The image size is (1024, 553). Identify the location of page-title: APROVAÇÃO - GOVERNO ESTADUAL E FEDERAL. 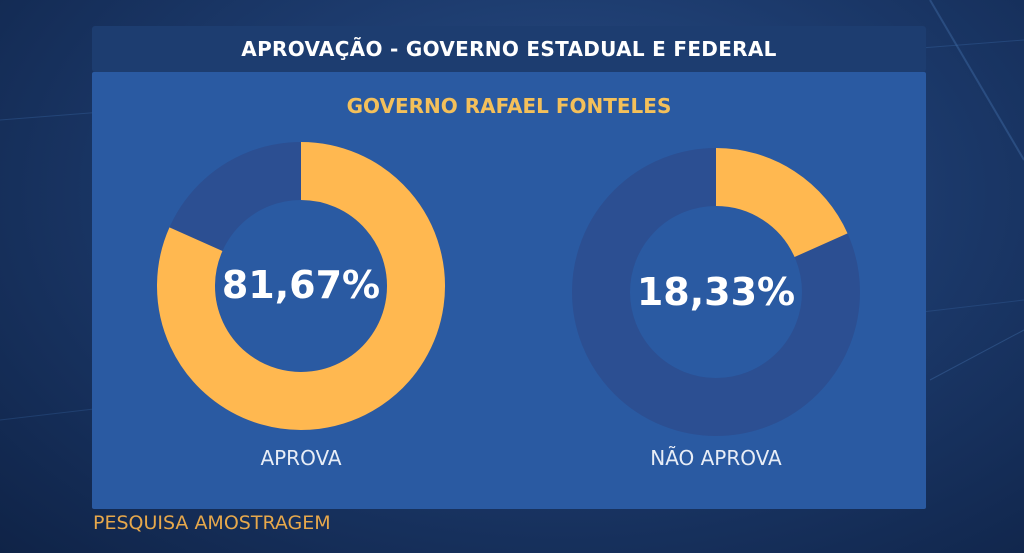
(509, 49).